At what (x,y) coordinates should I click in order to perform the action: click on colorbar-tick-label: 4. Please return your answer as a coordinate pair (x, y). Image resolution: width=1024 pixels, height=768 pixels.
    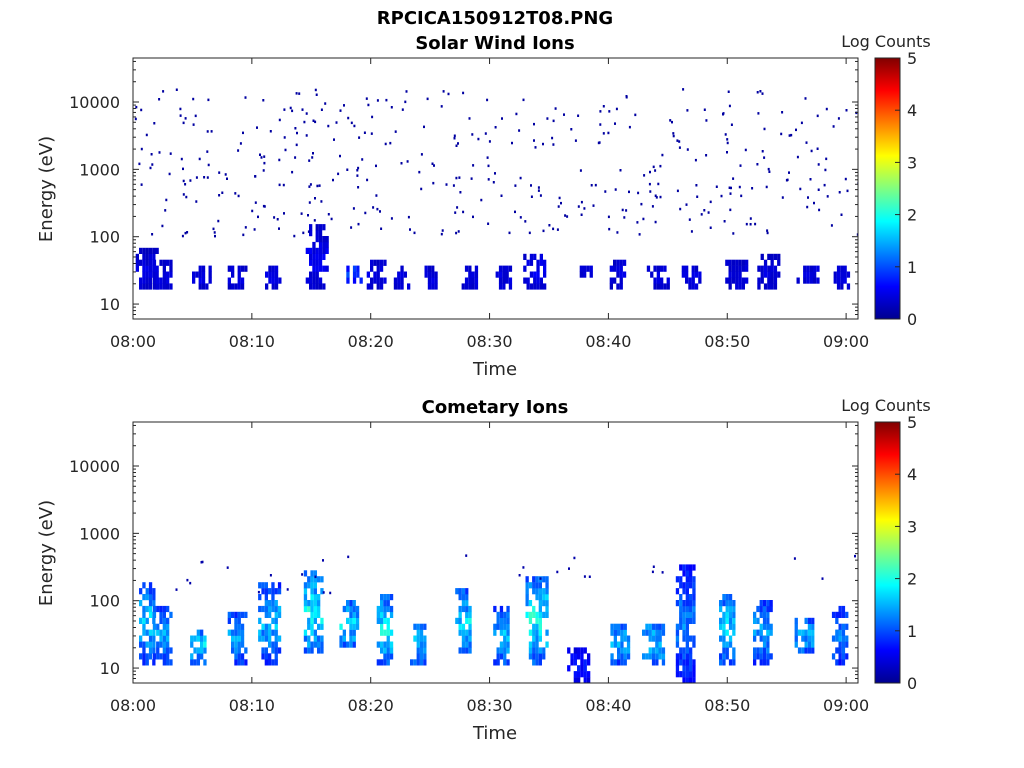
    Looking at the image, I should click on (912, 474).